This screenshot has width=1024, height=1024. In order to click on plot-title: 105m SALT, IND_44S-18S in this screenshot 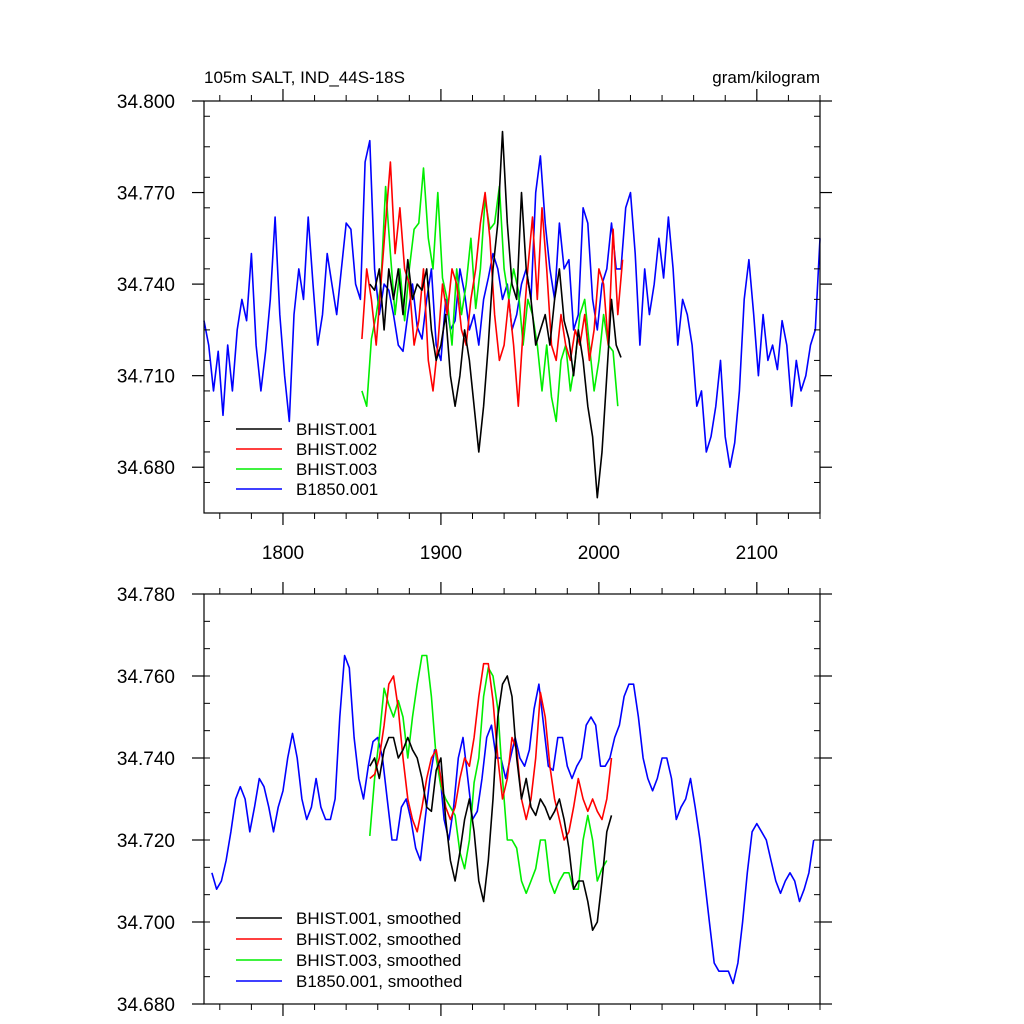, I will do `click(304, 77)`.